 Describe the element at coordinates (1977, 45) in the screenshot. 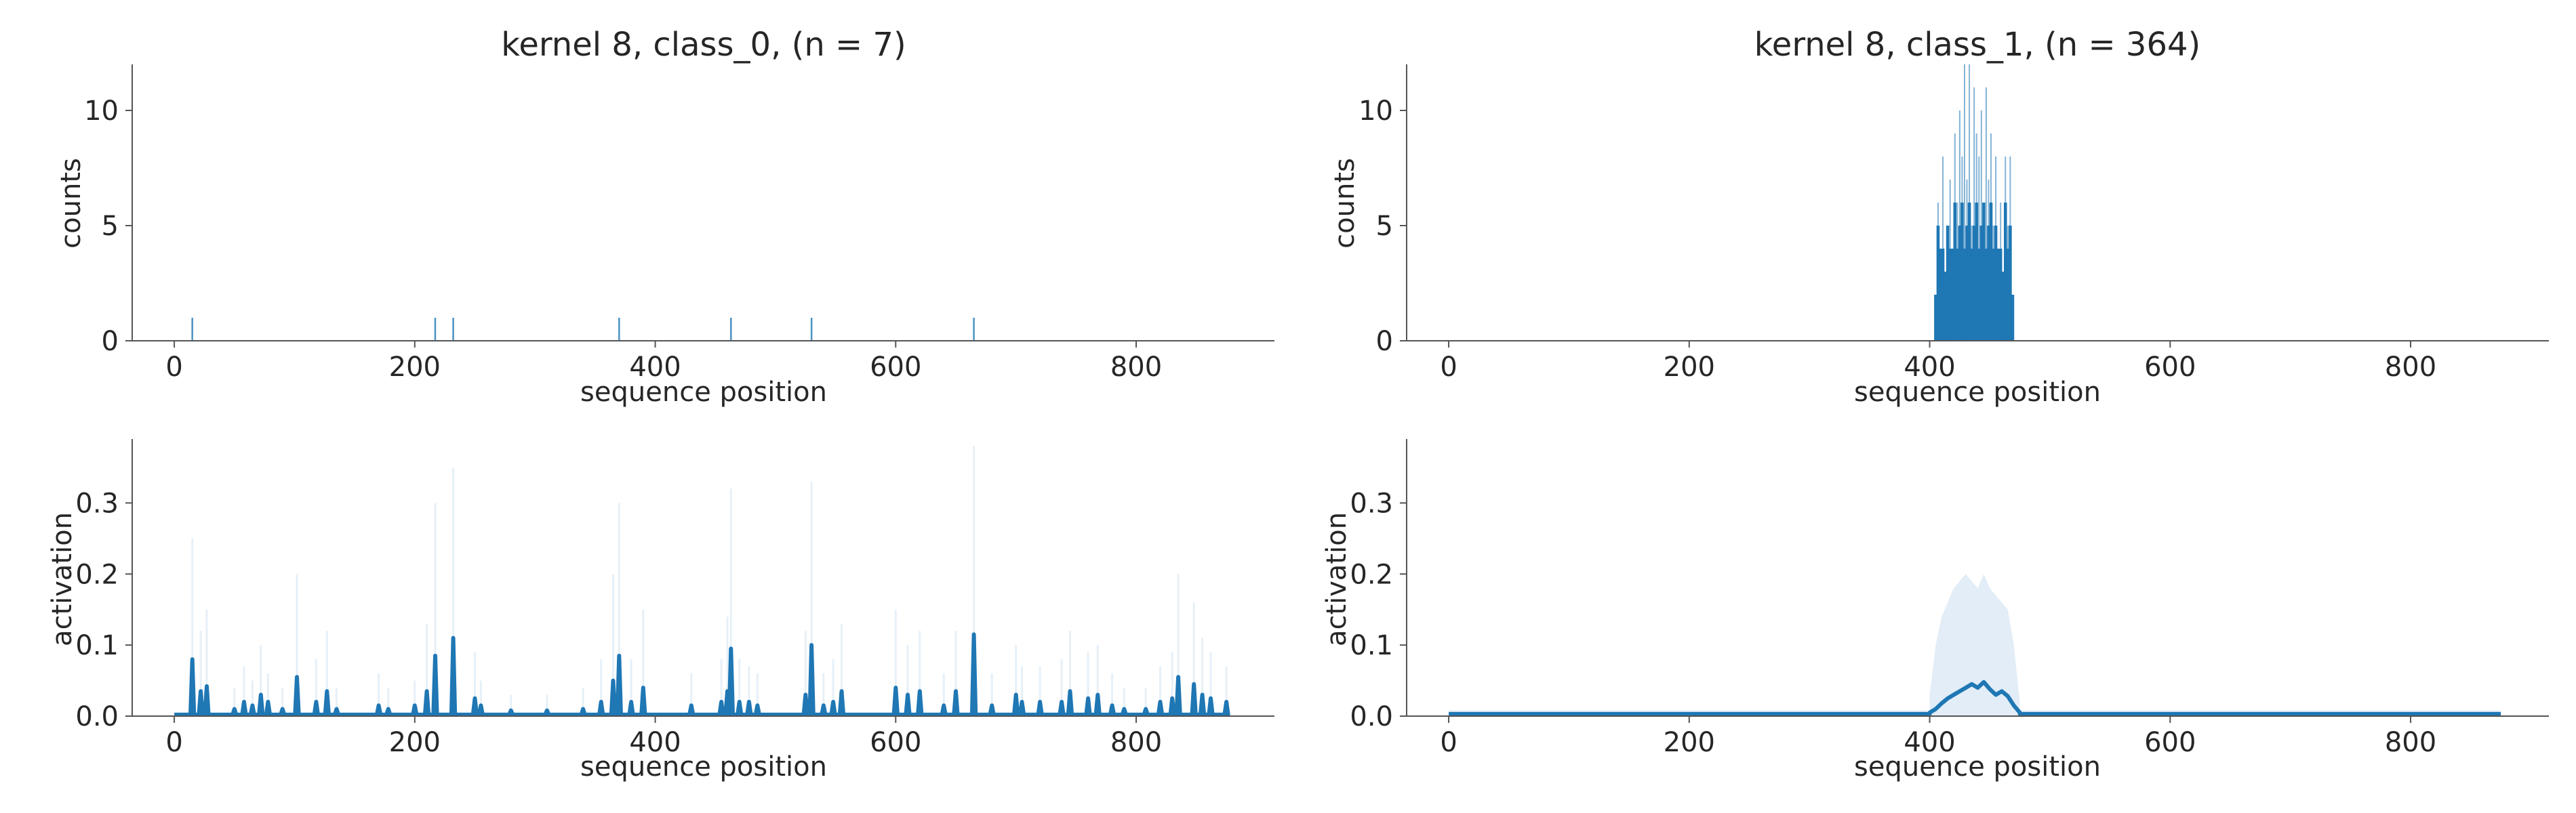

I see `chart-title: kernel 8, class_1, (n = 364)` at that location.